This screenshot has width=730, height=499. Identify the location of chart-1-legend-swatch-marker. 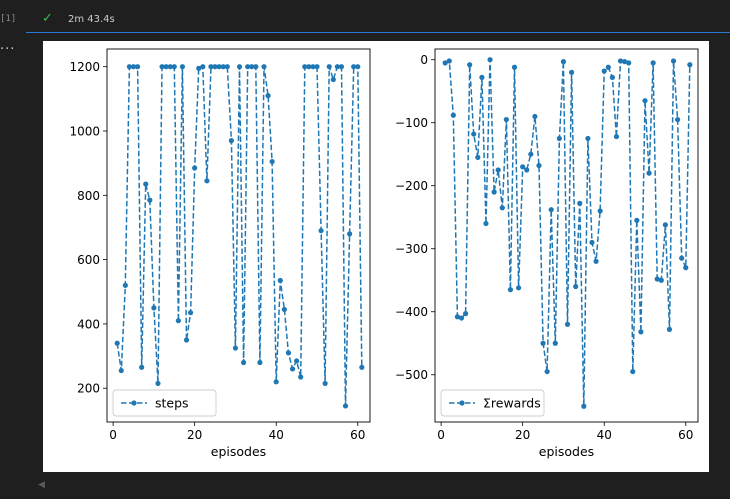
(134, 403).